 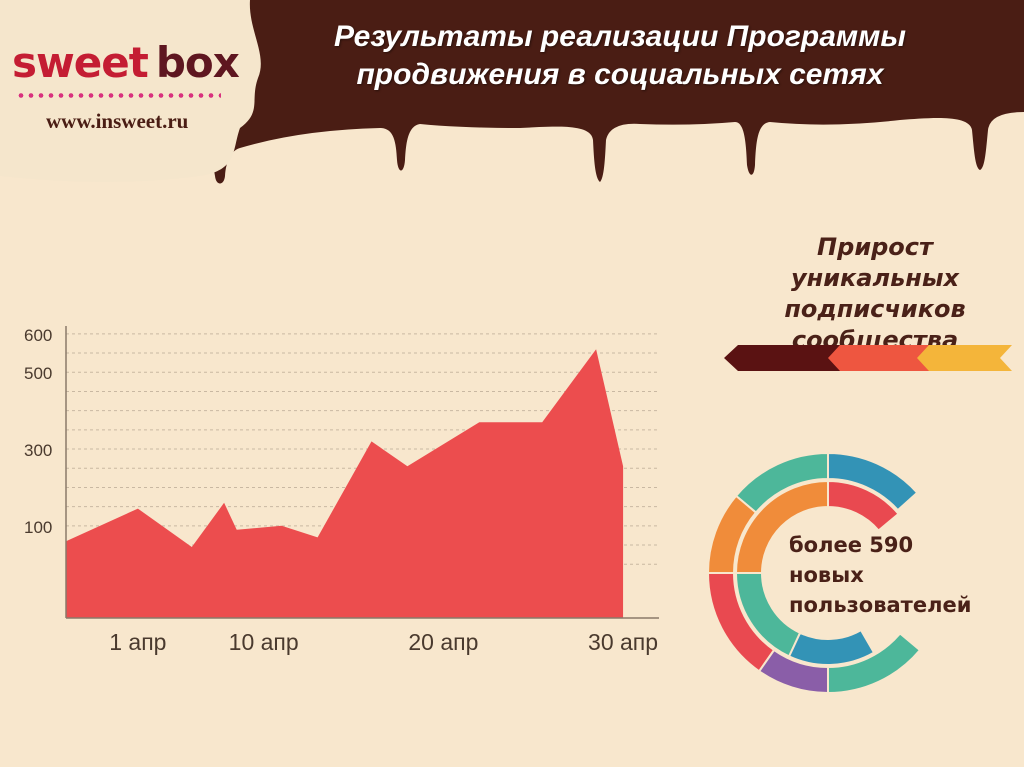 What do you see at coordinates (38, 335) in the screenshot?
I see `chart-y-tick-label: 600` at bounding box center [38, 335].